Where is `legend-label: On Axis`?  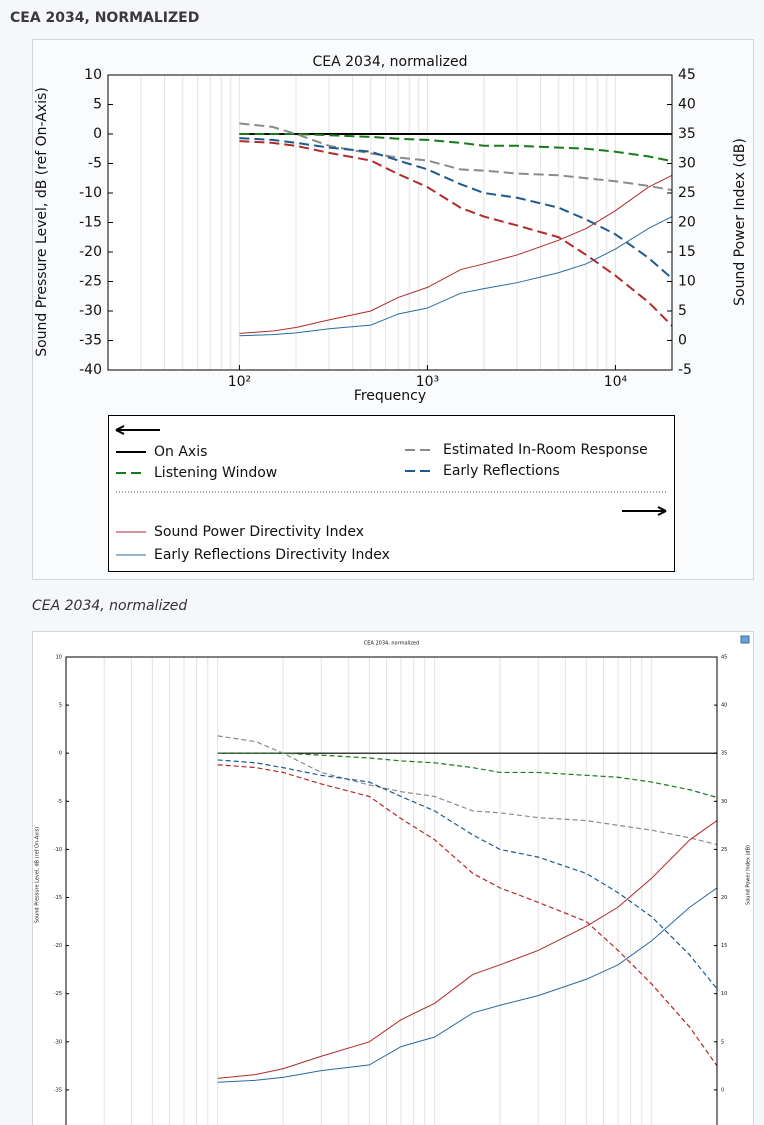 legend-label: On Axis is located at coordinates (180, 452).